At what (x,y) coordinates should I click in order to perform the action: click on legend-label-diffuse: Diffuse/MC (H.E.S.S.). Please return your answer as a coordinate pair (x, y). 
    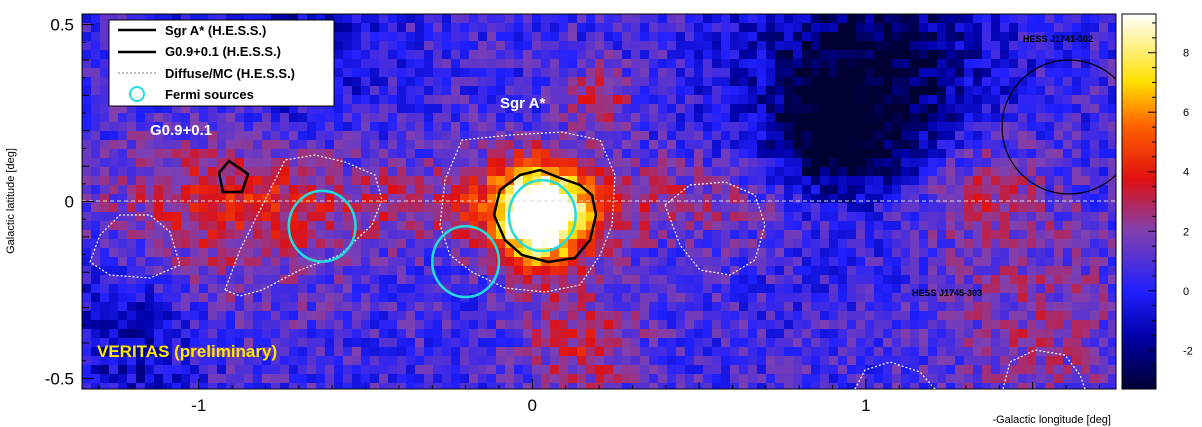
    Looking at the image, I should click on (230, 73).